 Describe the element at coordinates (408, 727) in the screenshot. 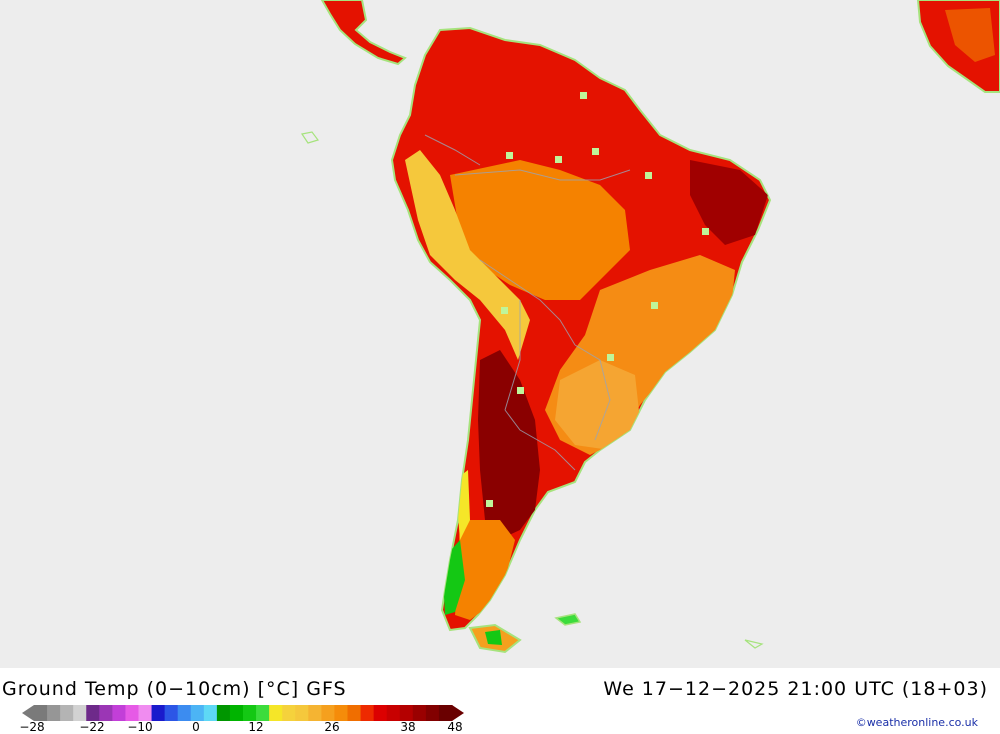

I see `legend-tick: 38` at that location.